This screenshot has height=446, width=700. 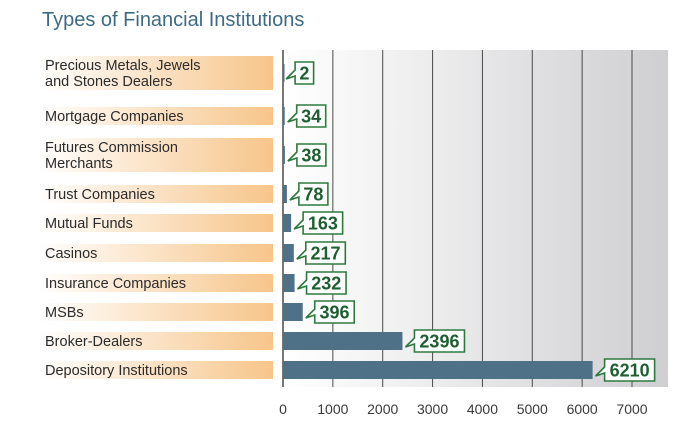 I want to click on x-tick-label: 0, so click(x=283, y=409).